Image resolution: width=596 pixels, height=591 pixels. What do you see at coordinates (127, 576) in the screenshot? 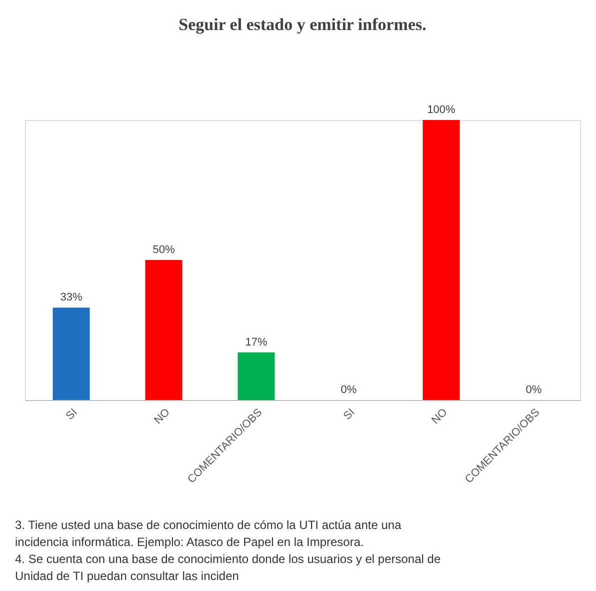
I see `text: Unidad de TI puedan consultar las inciden` at bounding box center [127, 576].